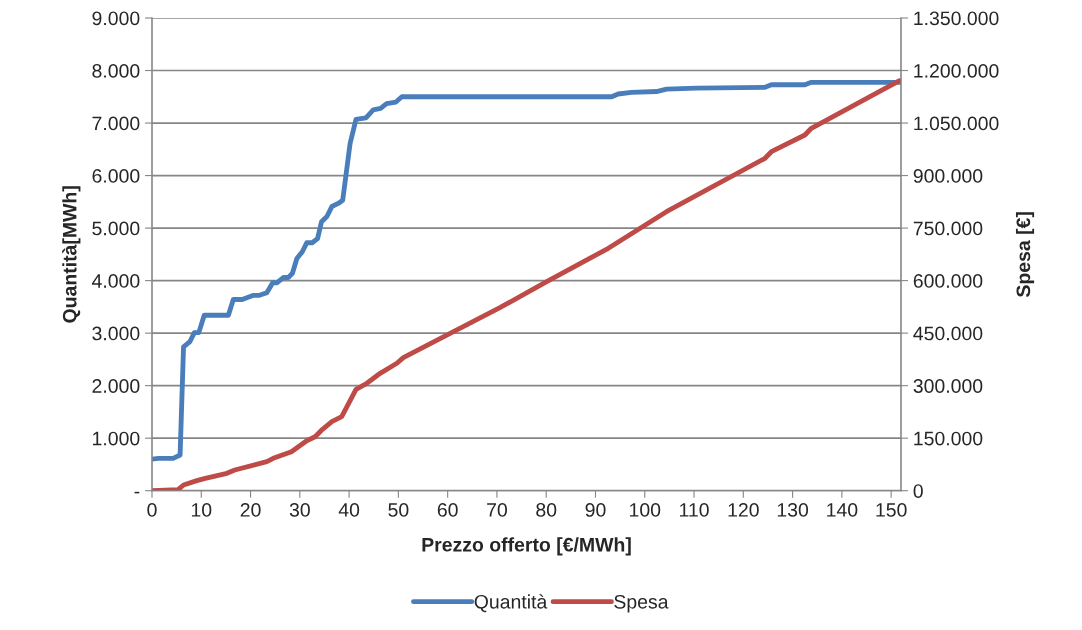 This screenshot has width=1082, height=630. I want to click on y-tick-label: 1.000, so click(116, 438).